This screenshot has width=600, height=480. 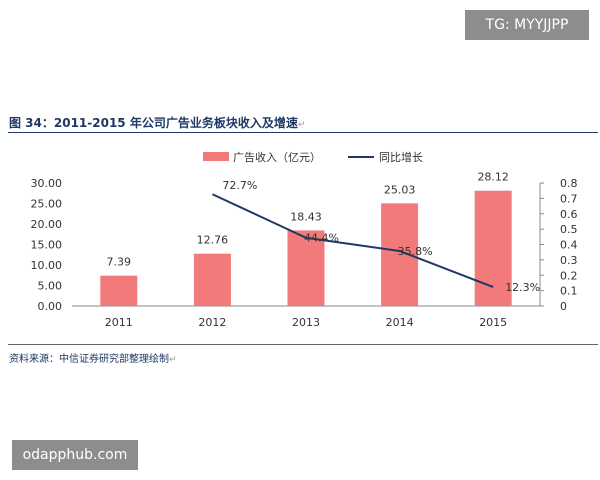 What do you see at coordinates (563, 306) in the screenshot?
I see `right-axis-tick: 0` at bounding box center [563, 306].